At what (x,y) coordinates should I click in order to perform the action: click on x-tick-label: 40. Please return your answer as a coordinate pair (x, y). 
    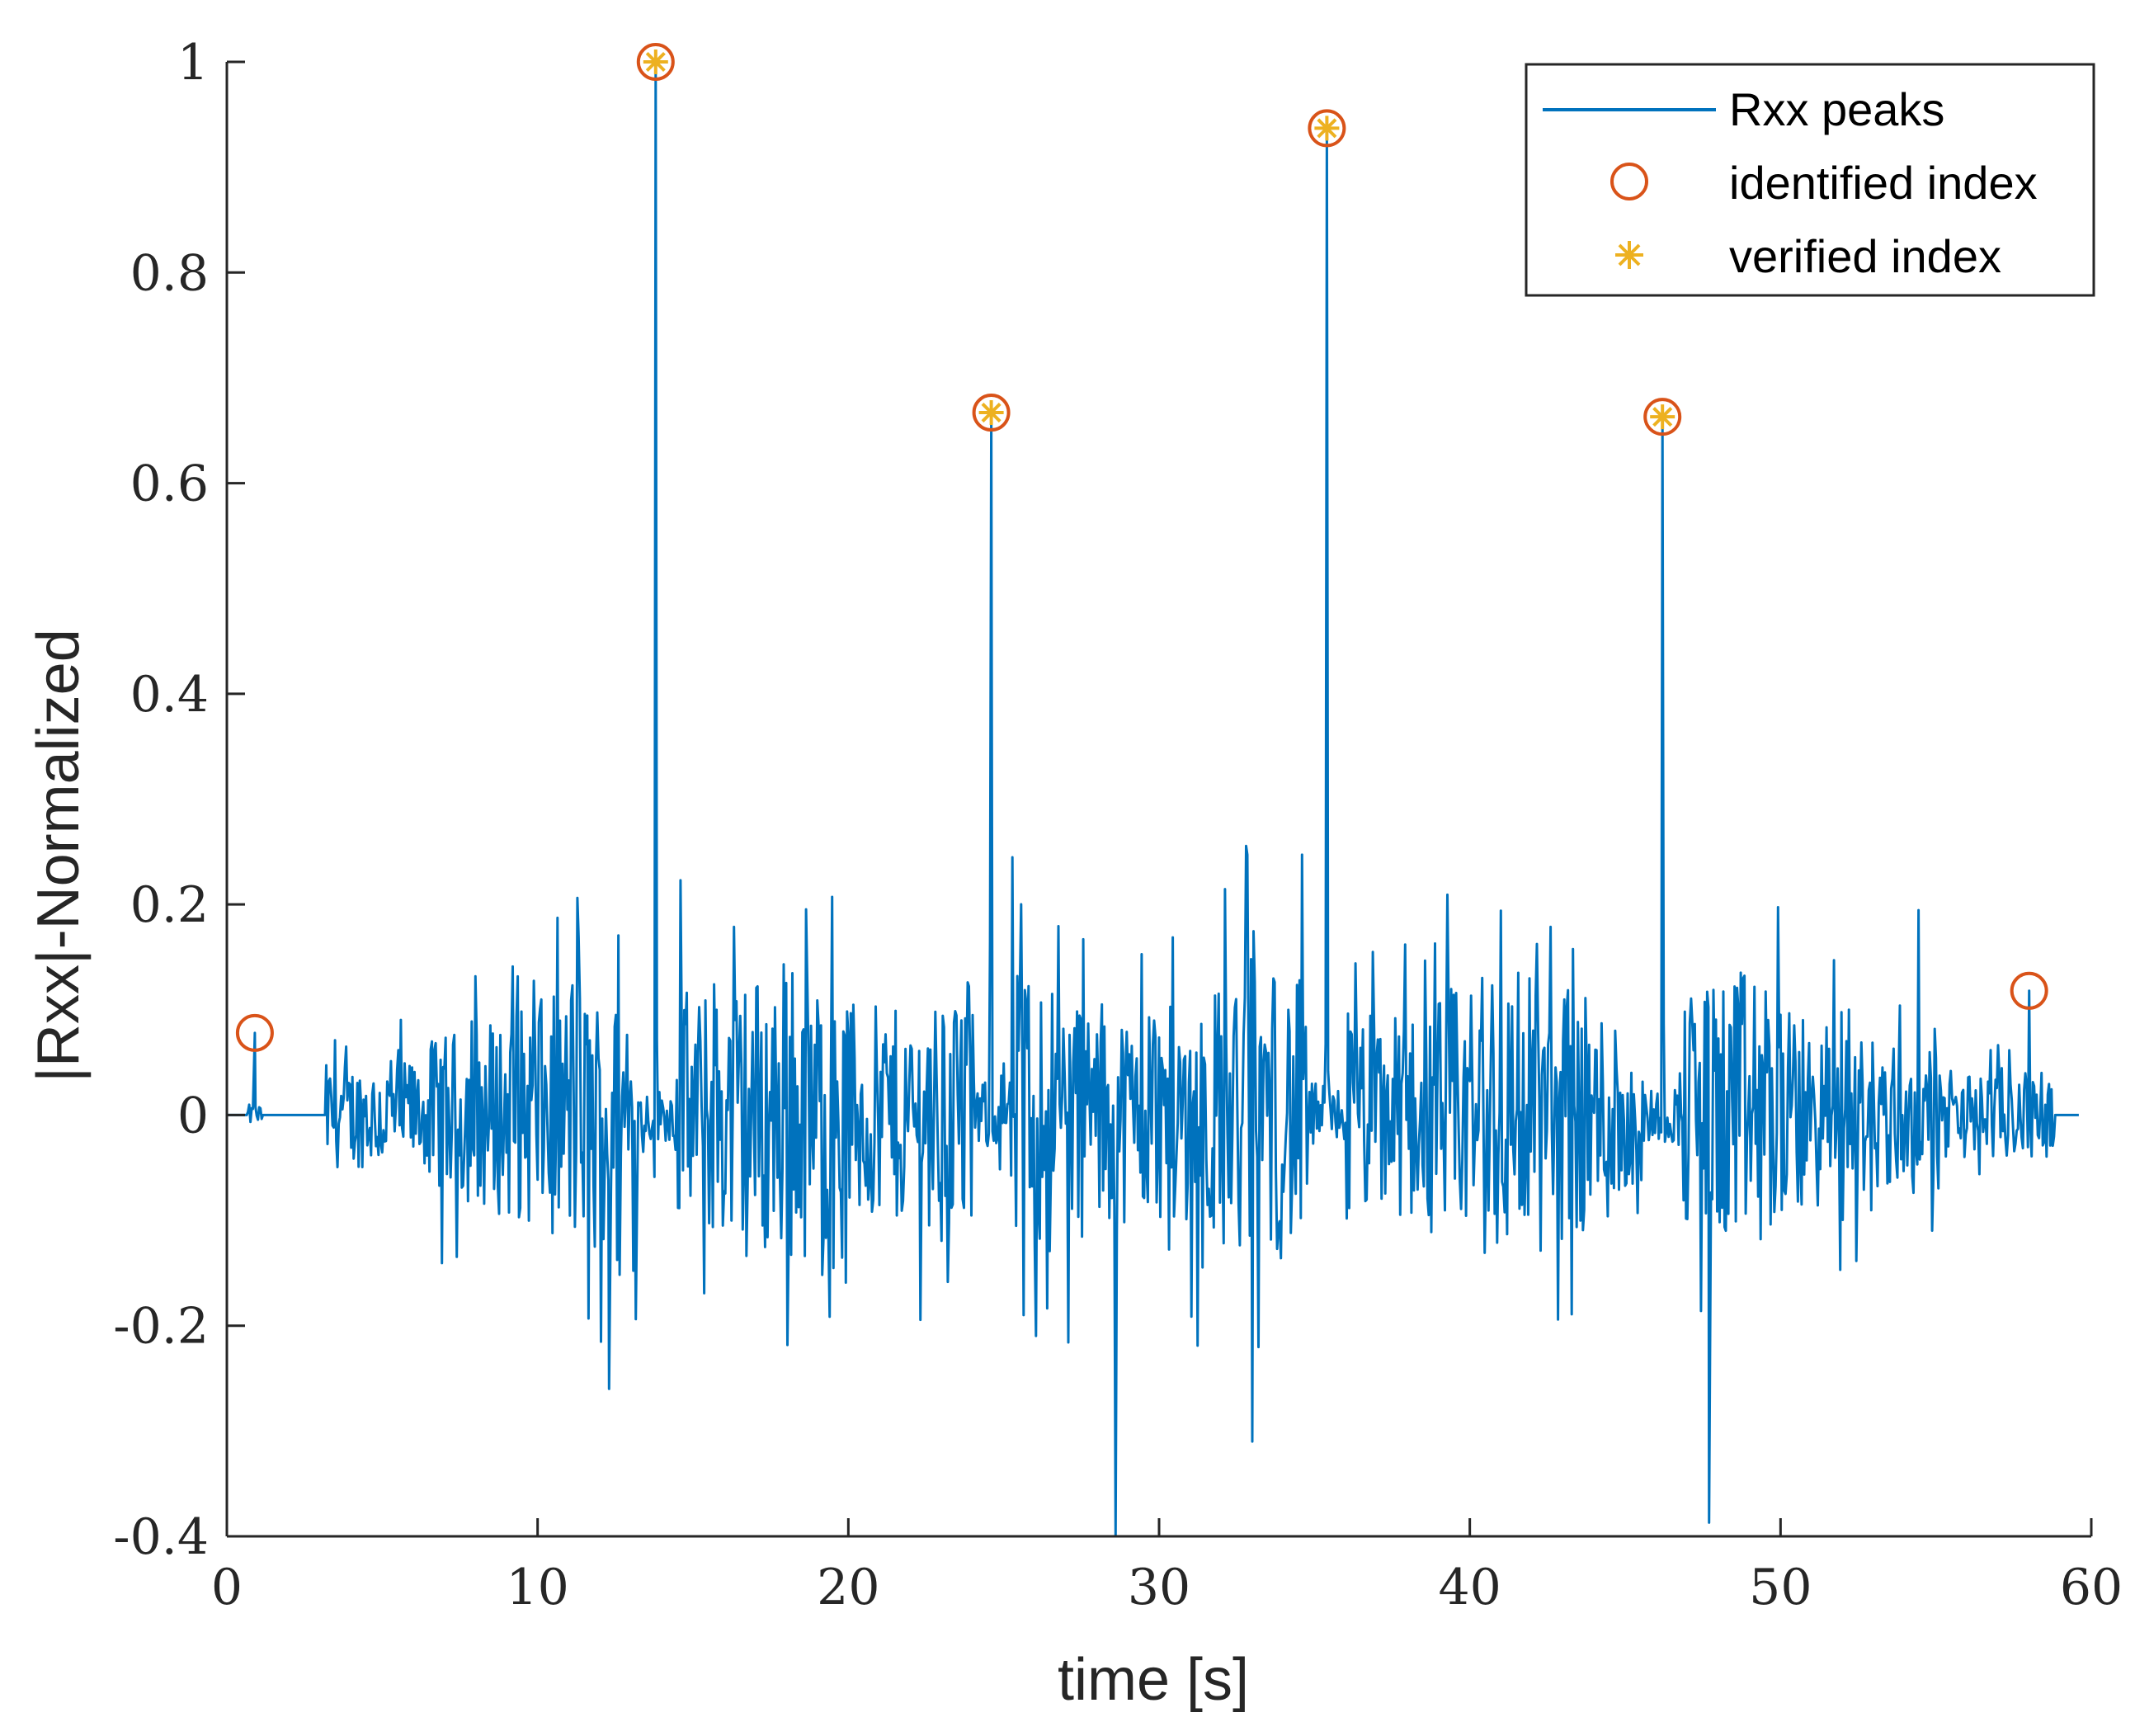
    Looking at the image, I should click on (1469, 1587).